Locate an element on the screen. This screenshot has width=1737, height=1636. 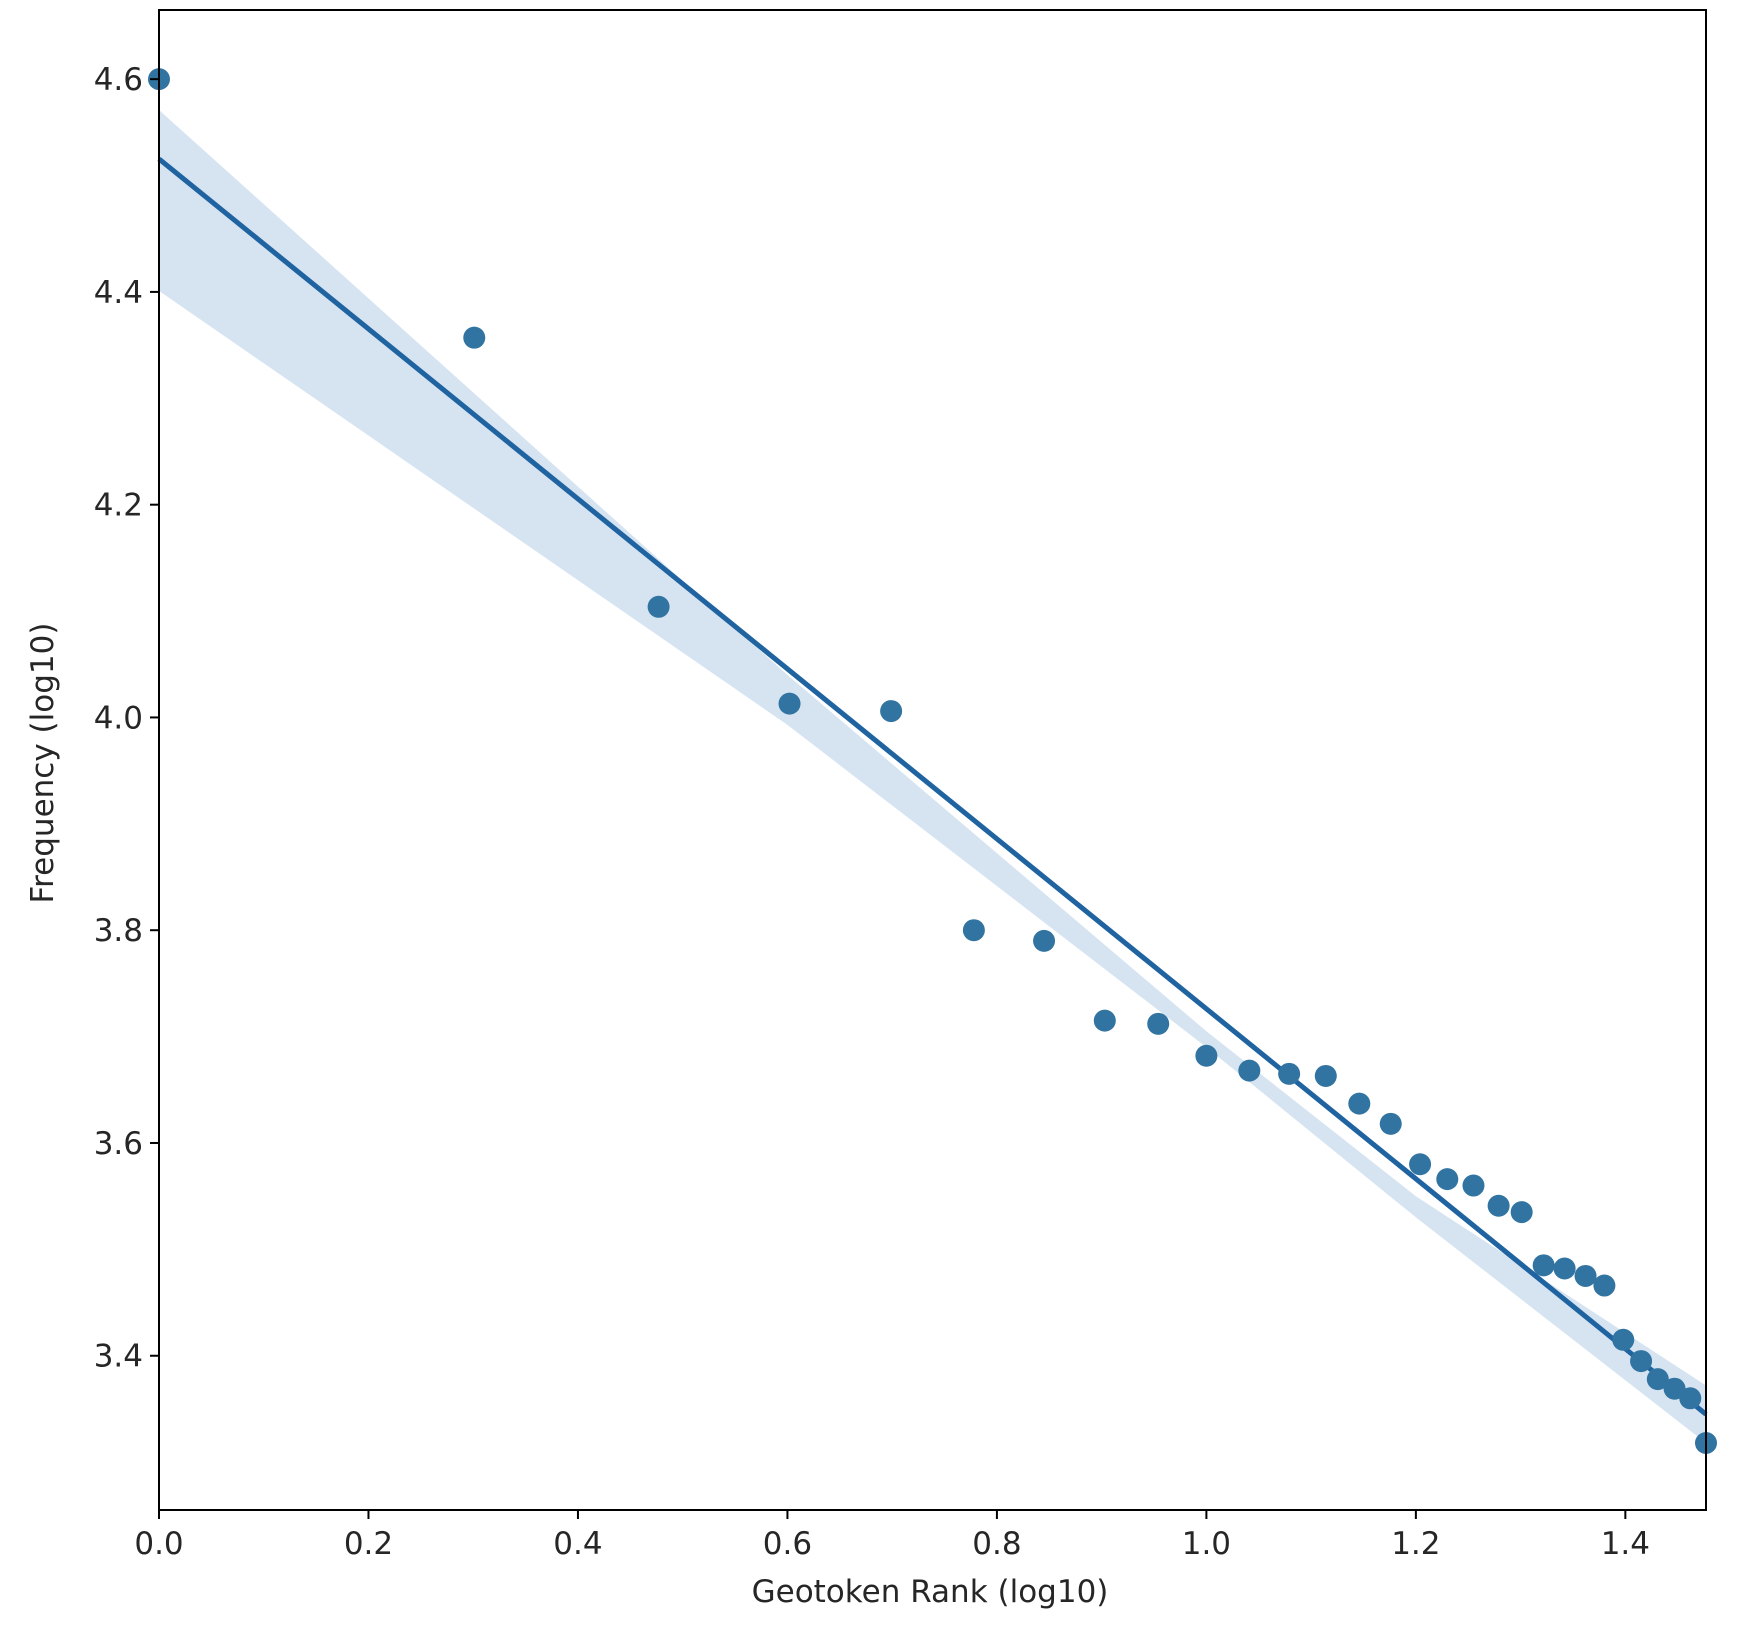
y-tick-label: 4.0 is located at coordinates (118, 718).